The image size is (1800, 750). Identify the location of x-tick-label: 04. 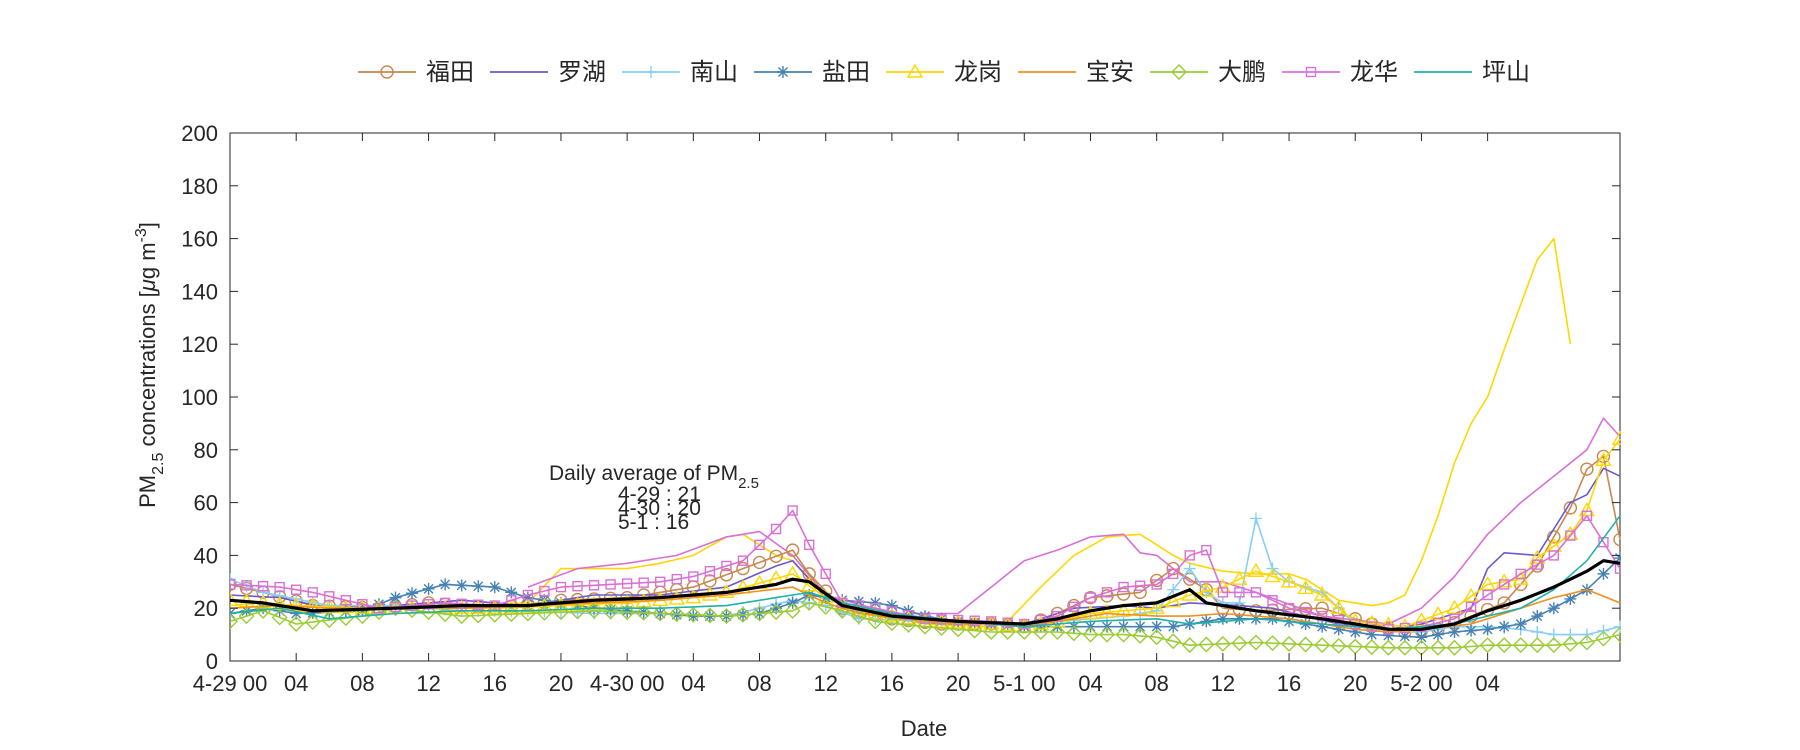
(1090, 683).